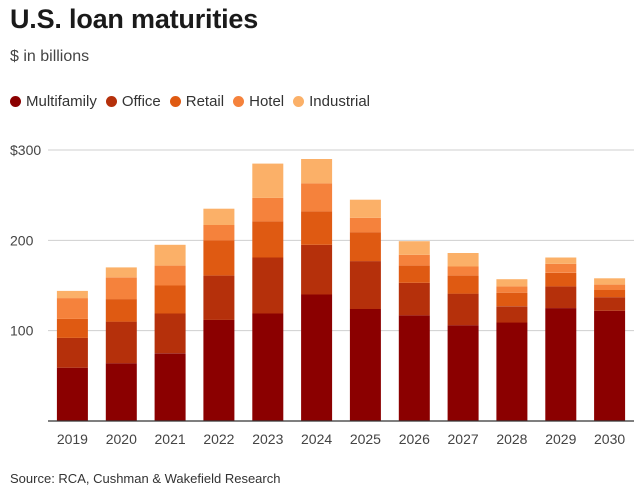 The width and height of the screenshot is (640, 492). I want to click on x-tick-label: 2024, so click(316, 439).